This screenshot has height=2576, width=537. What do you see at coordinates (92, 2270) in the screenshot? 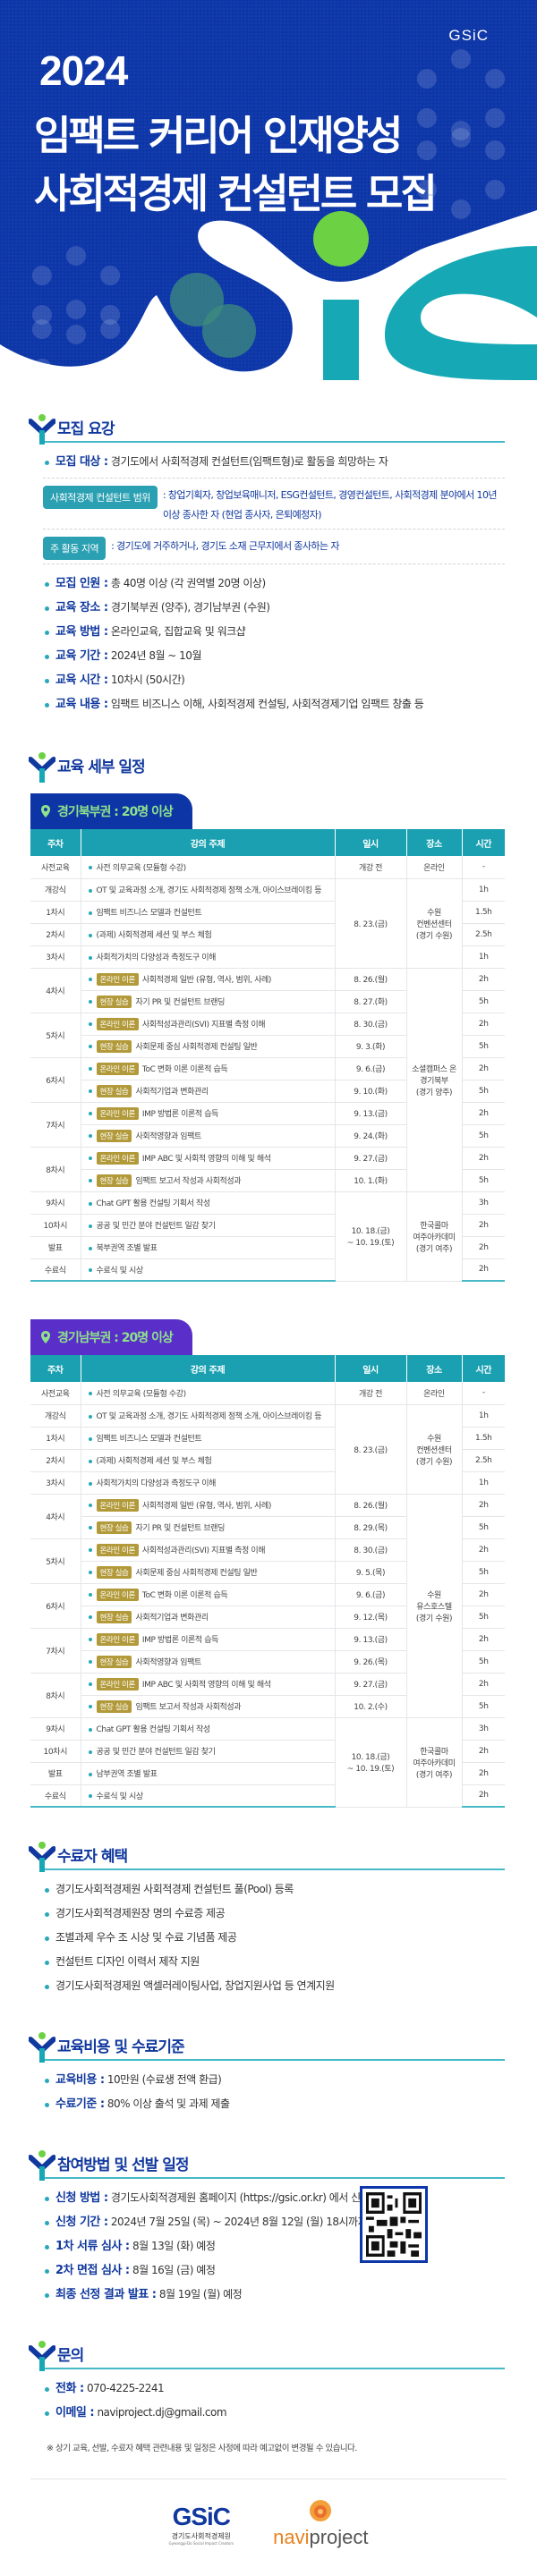
I see `item-label: 2차 면접 심사 :` at bounding box center [92, 2270].